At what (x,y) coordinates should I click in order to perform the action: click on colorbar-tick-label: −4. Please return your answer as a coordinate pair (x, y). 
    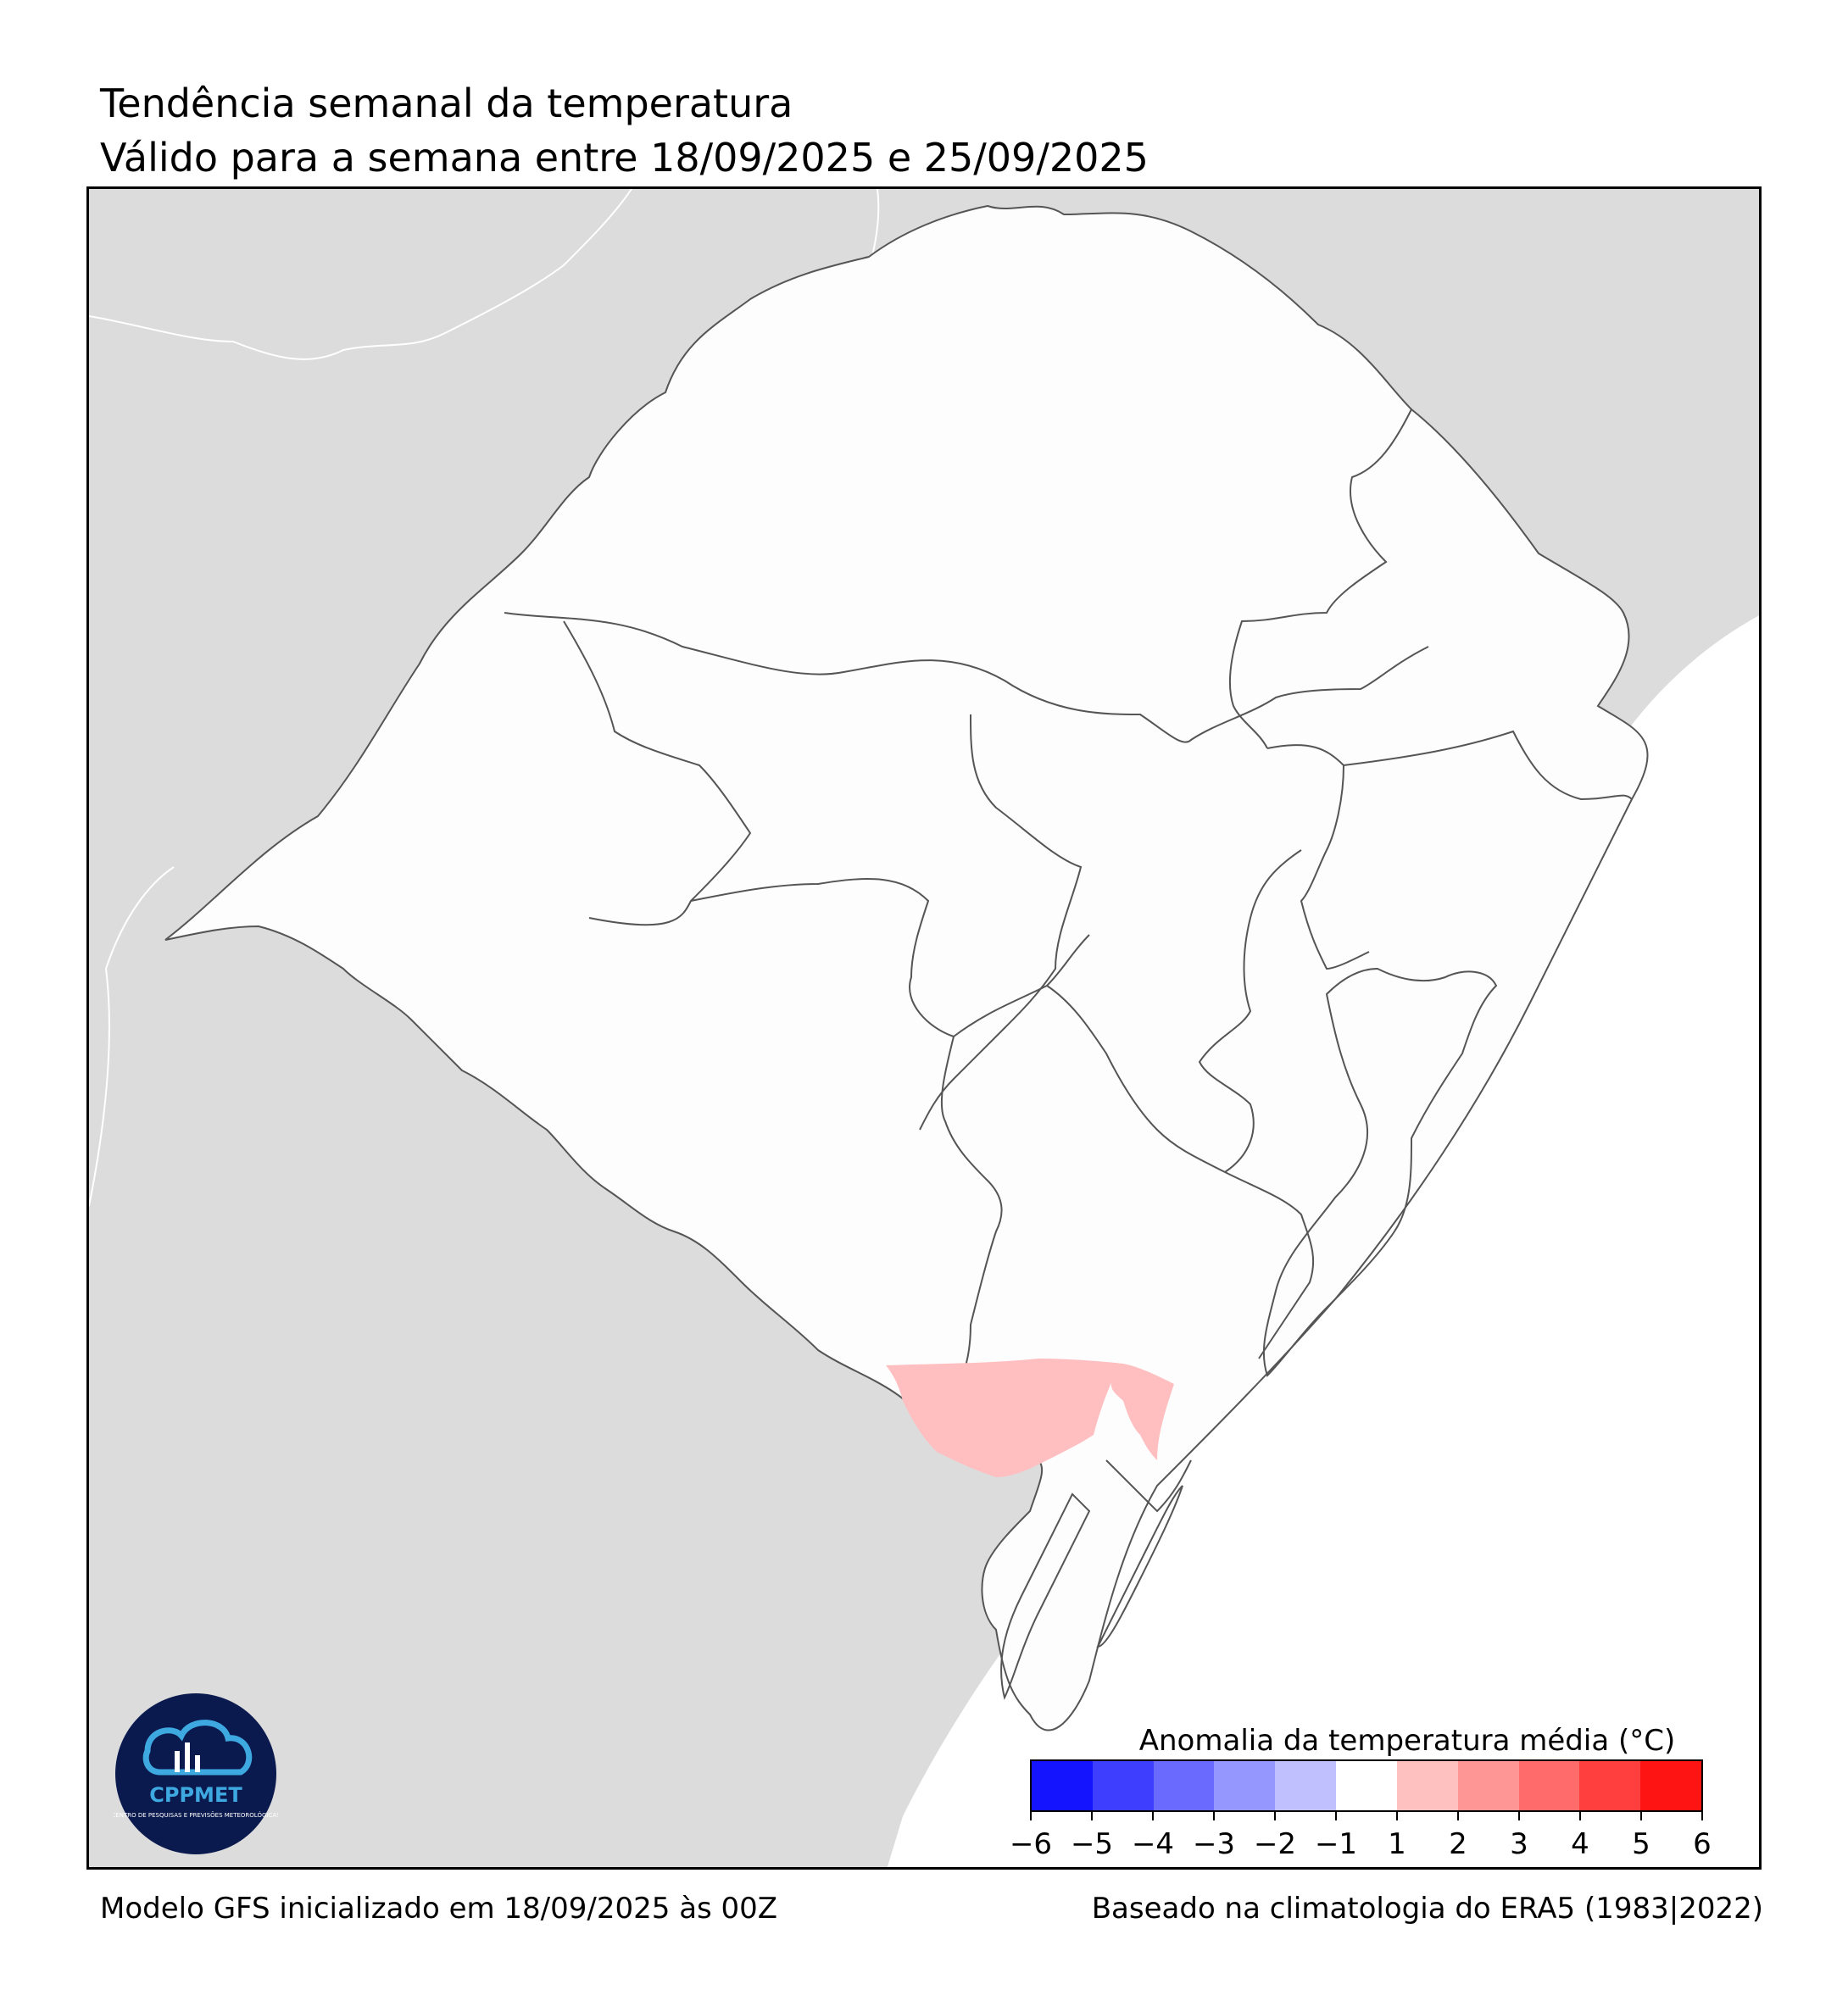
    Looking at the image, I should click on (1153, 1844).